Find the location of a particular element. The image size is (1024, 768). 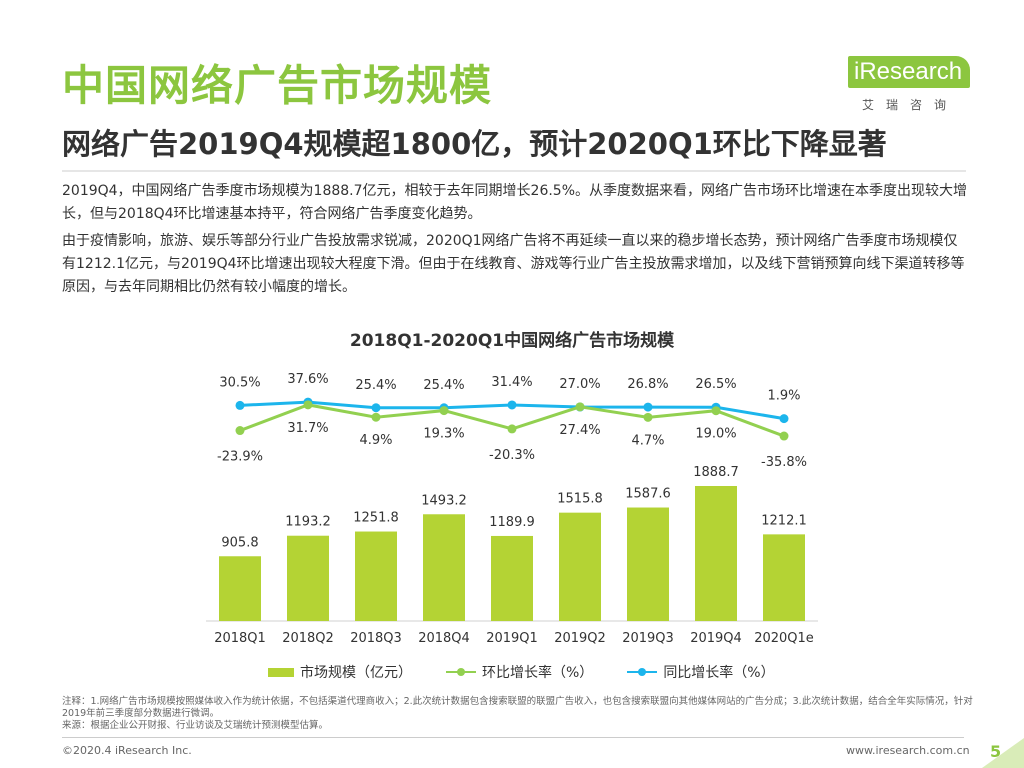

yoy-label: 26.5% is located at coordinates (715, 384).